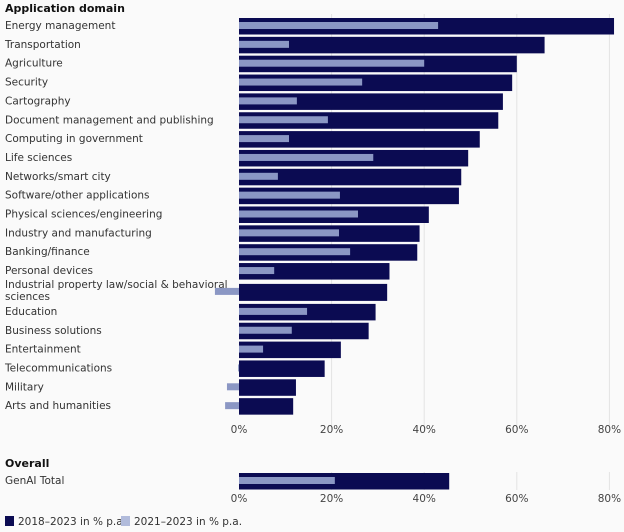  What do you see at coordinates (47, 252) in the screenshot?
I see `category-label: Banking/finance` at bounding box center [47, 252].